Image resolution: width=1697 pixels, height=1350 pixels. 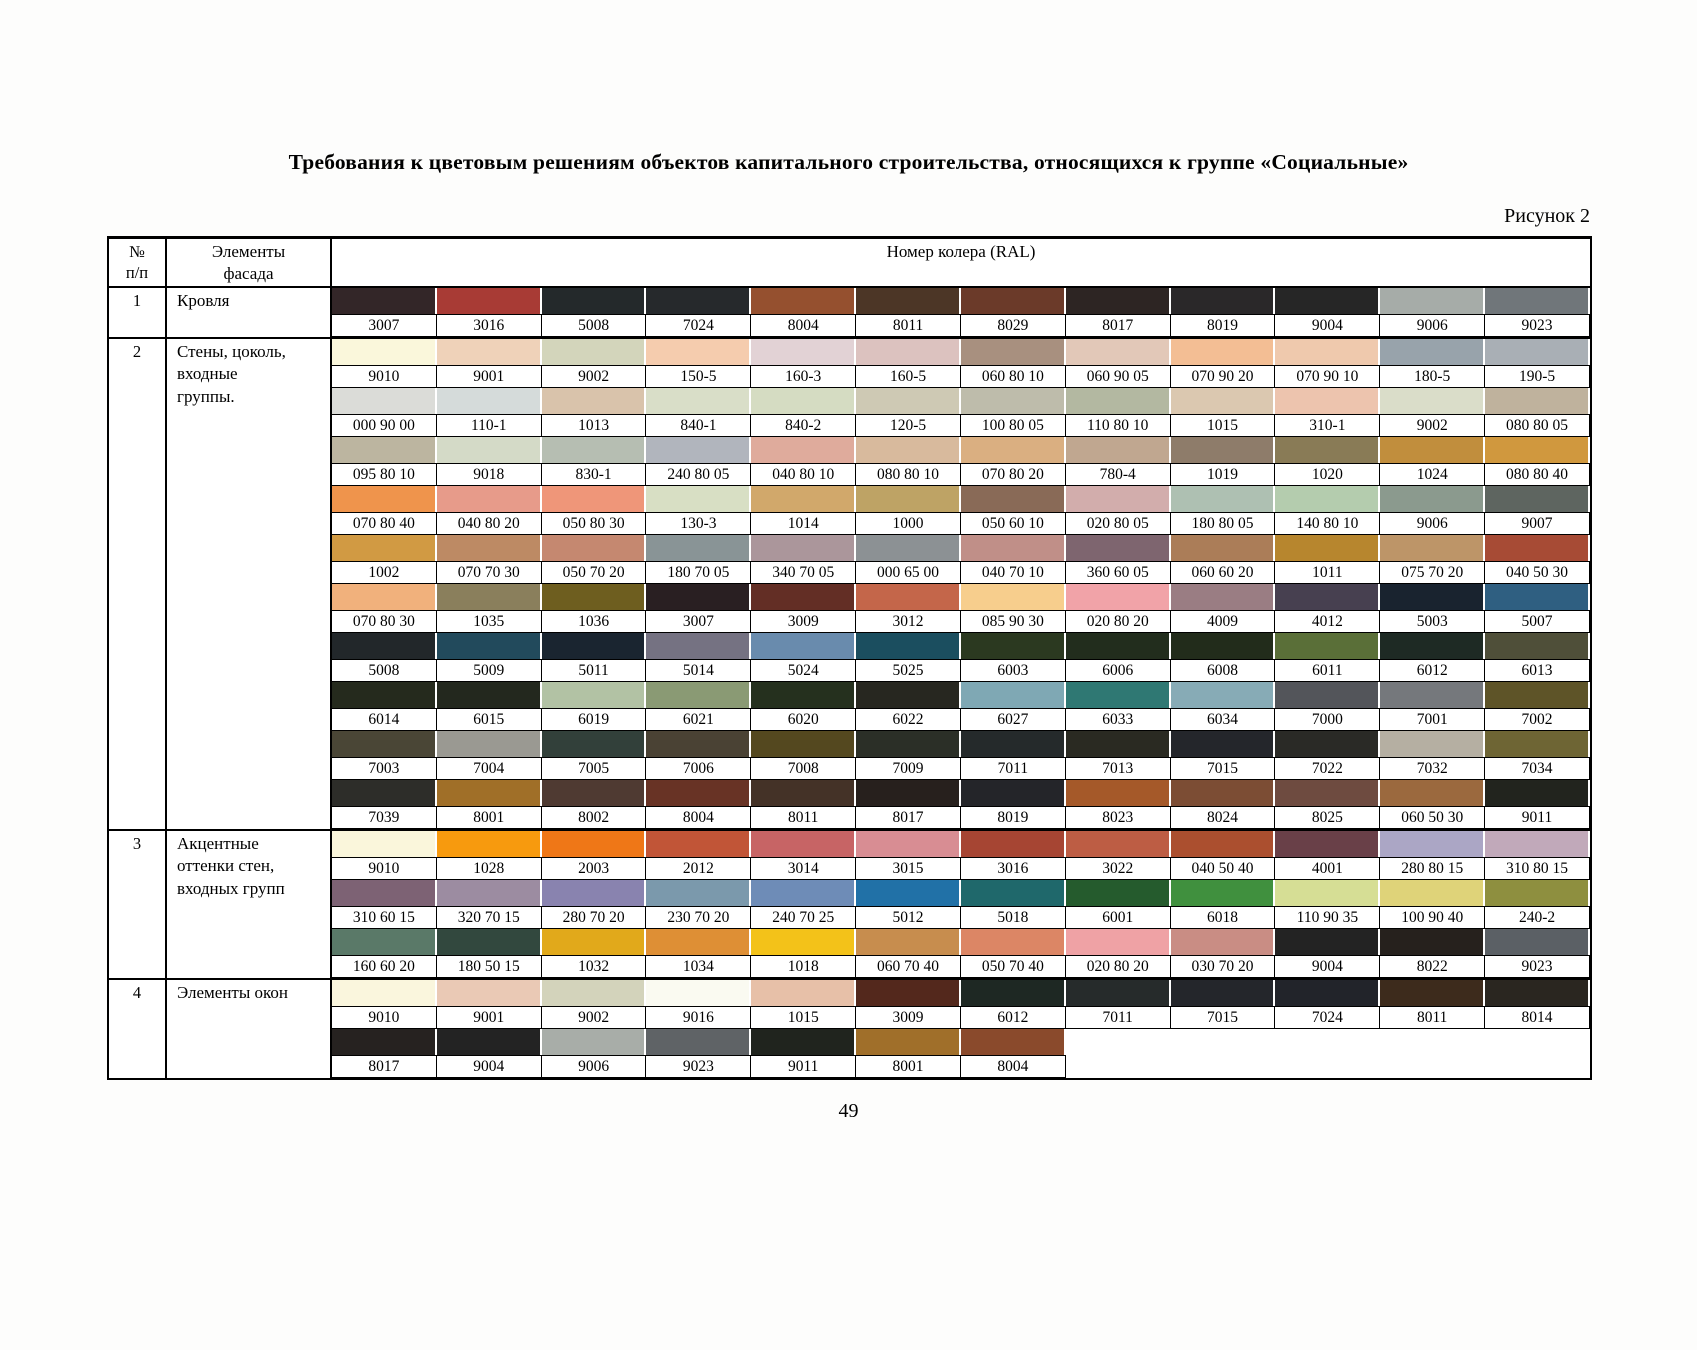 I want to click on color-code: 1020, so click(x=1328, y=474).